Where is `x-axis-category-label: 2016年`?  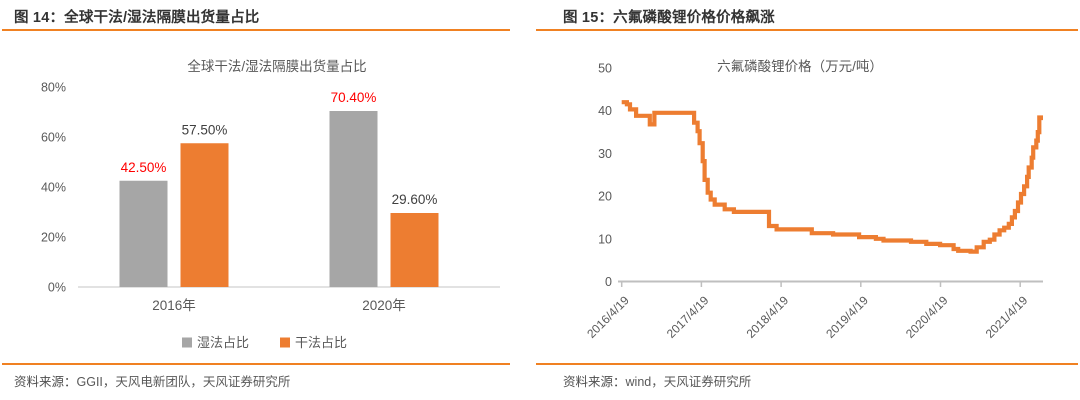 x-axis-category-label: 2016年 is located at coordinates (174, 305).